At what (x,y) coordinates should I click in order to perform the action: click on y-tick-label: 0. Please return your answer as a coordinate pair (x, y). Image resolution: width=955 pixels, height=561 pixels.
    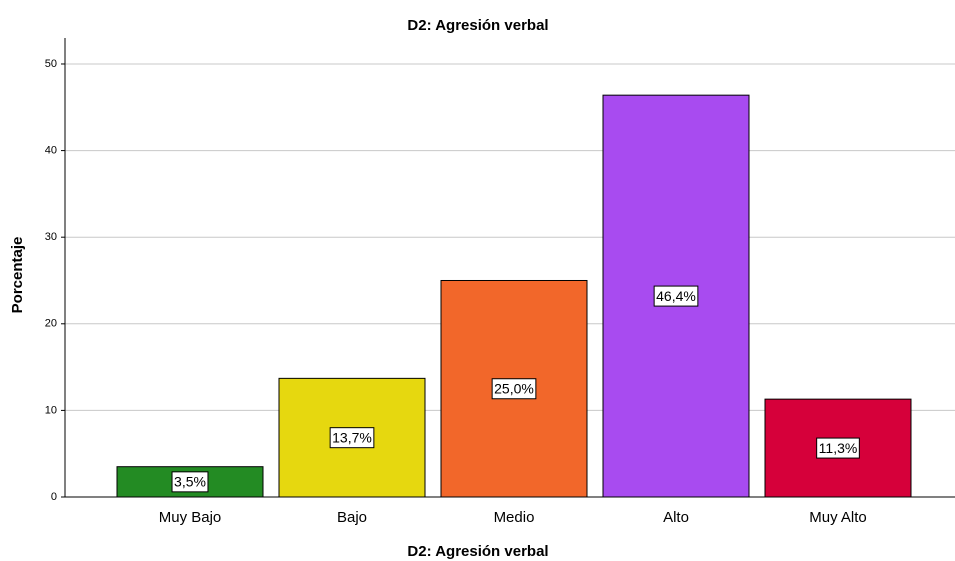
    Looking at the image, I should click on (54, 497).